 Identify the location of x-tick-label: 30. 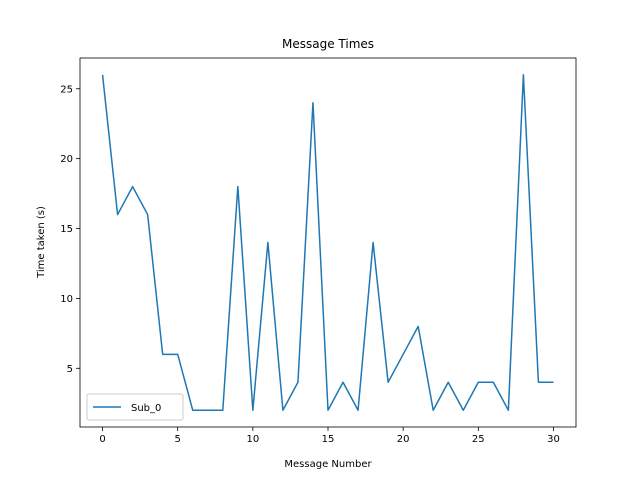
(553, 439).